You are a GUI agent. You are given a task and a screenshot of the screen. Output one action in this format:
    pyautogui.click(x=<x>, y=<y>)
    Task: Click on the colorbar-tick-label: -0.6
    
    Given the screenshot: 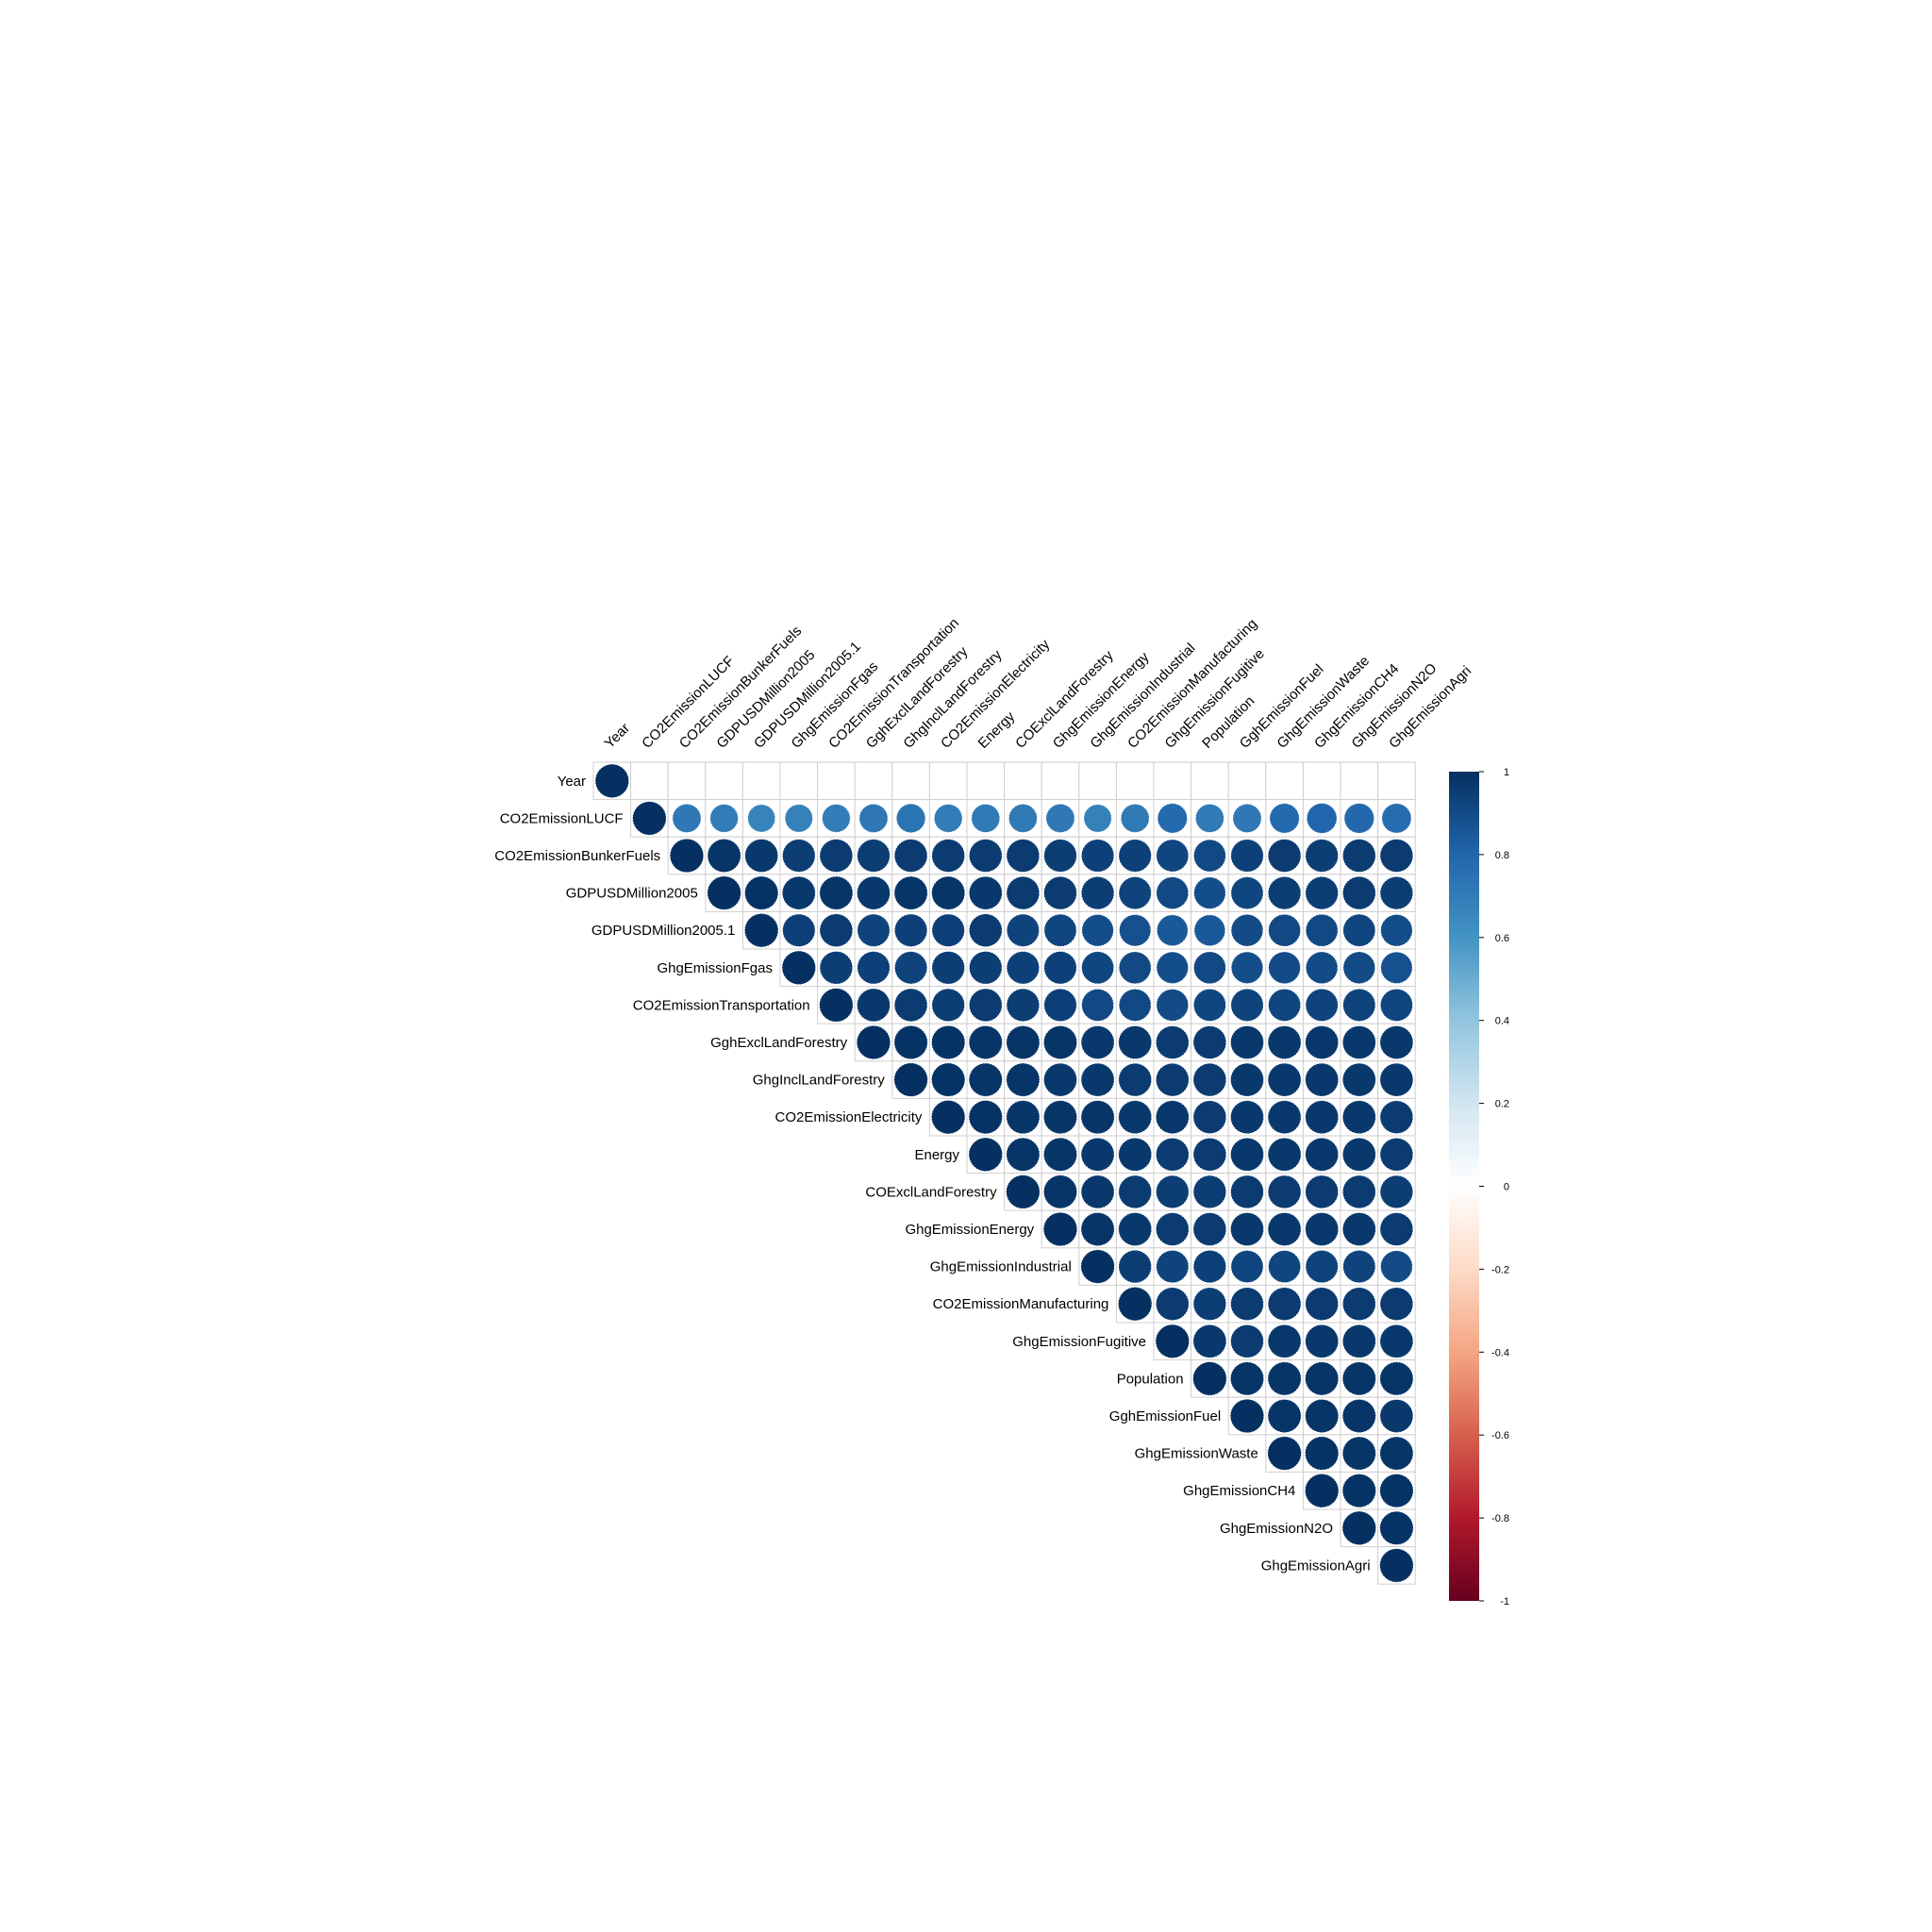 What is the action you would take?
    pyautogui.click(x=1500, y=1435)
    